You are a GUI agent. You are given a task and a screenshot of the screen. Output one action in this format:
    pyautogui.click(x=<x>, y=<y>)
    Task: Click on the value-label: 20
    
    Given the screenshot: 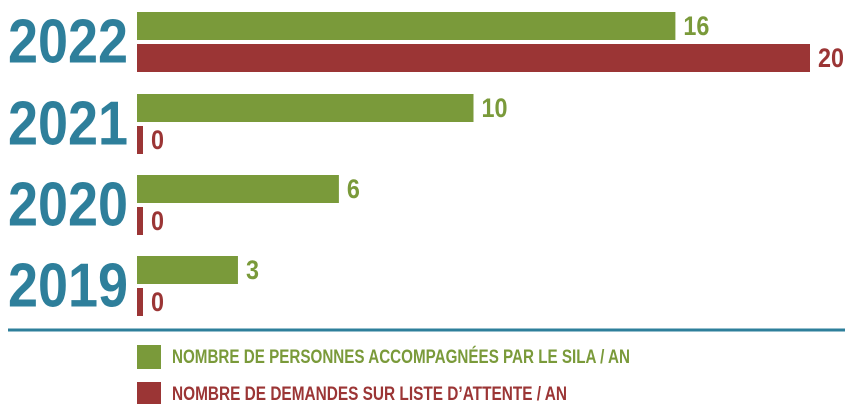 What is the action you would take?
    pyautogui.click(x=831, y=58)
    